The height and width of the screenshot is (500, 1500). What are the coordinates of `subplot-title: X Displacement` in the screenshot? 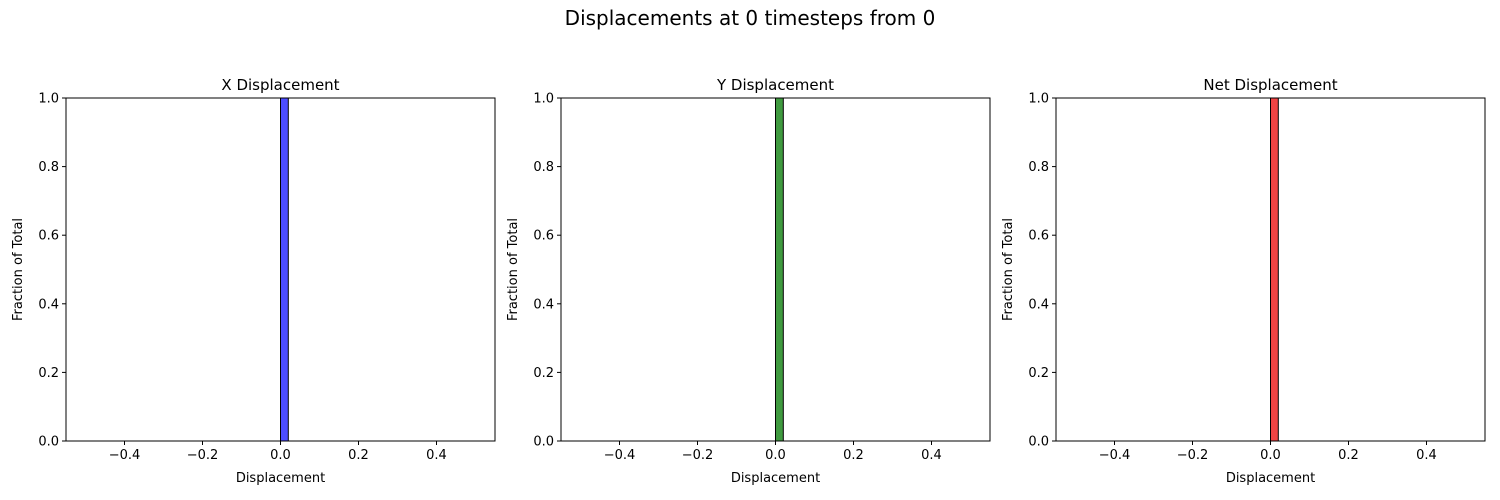 It's located at (280, 85).